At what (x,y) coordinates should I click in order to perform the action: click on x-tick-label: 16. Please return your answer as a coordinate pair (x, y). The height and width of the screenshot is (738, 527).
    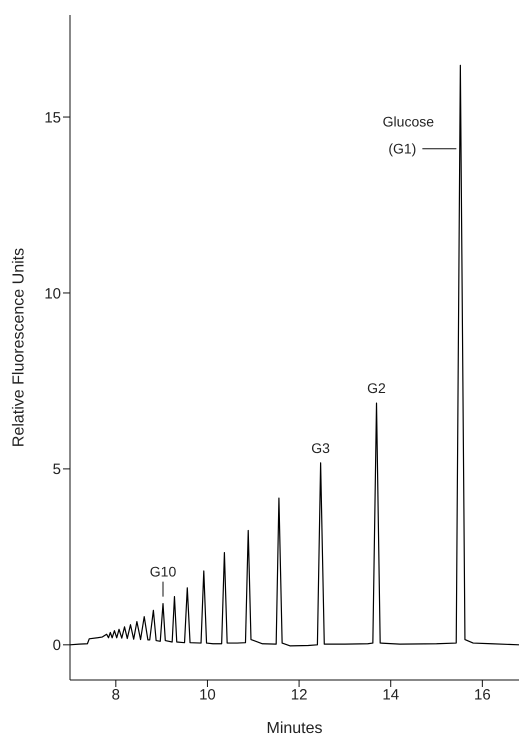
    Looking at the image, I should click on (482, 695).